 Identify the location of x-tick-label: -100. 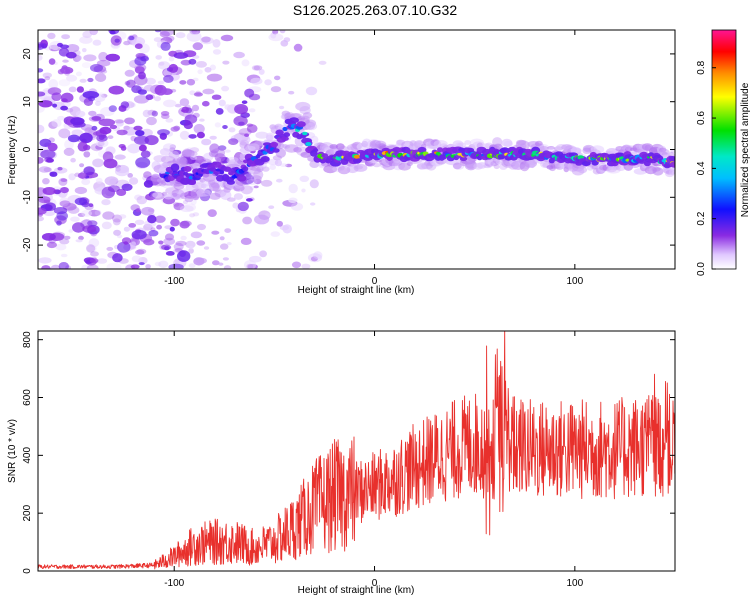
(174, 281).